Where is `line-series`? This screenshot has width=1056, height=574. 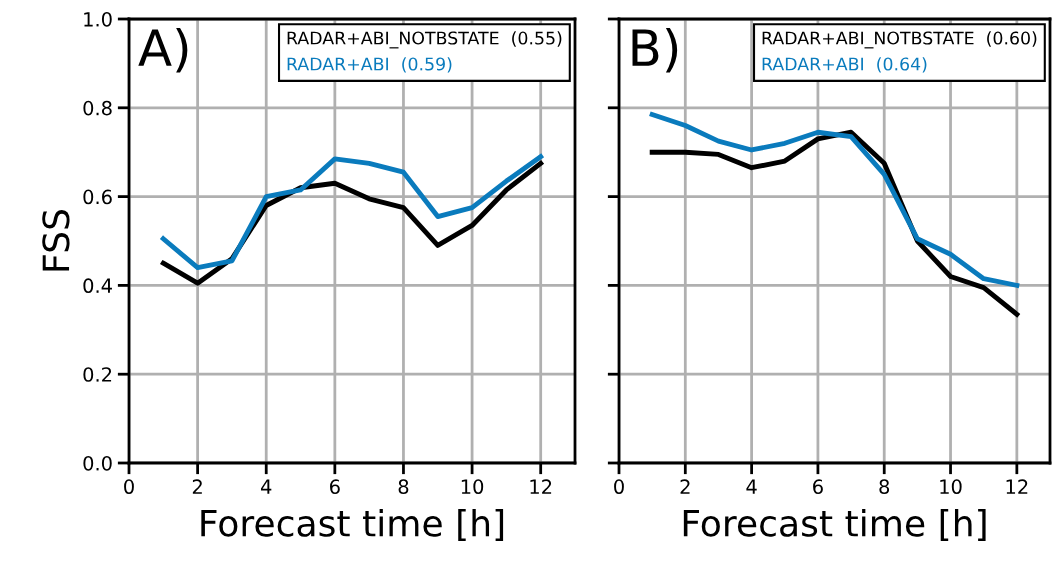 line-series is located at coordinates (352, 212).